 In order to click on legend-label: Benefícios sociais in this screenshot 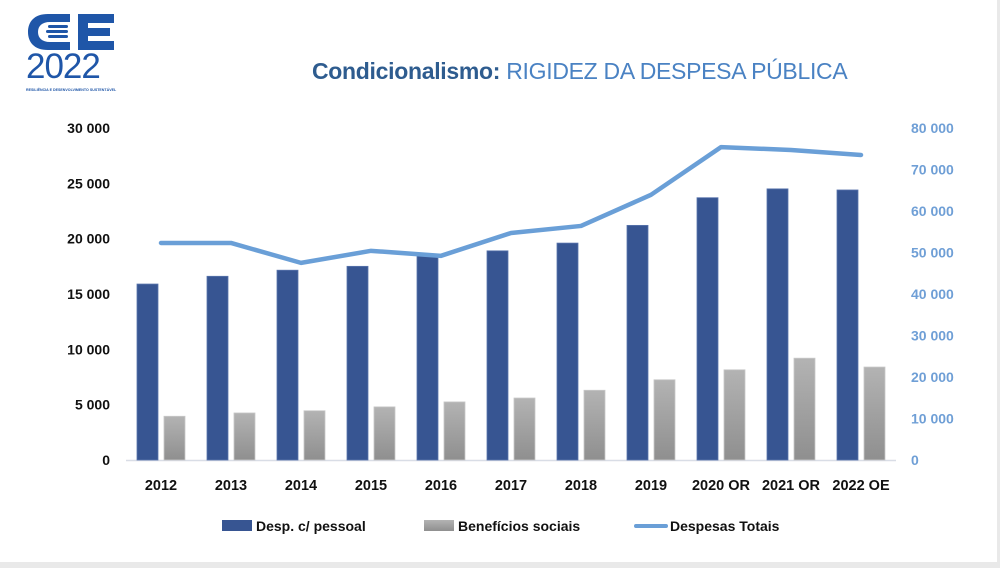, I will do `click(519, 526)`.